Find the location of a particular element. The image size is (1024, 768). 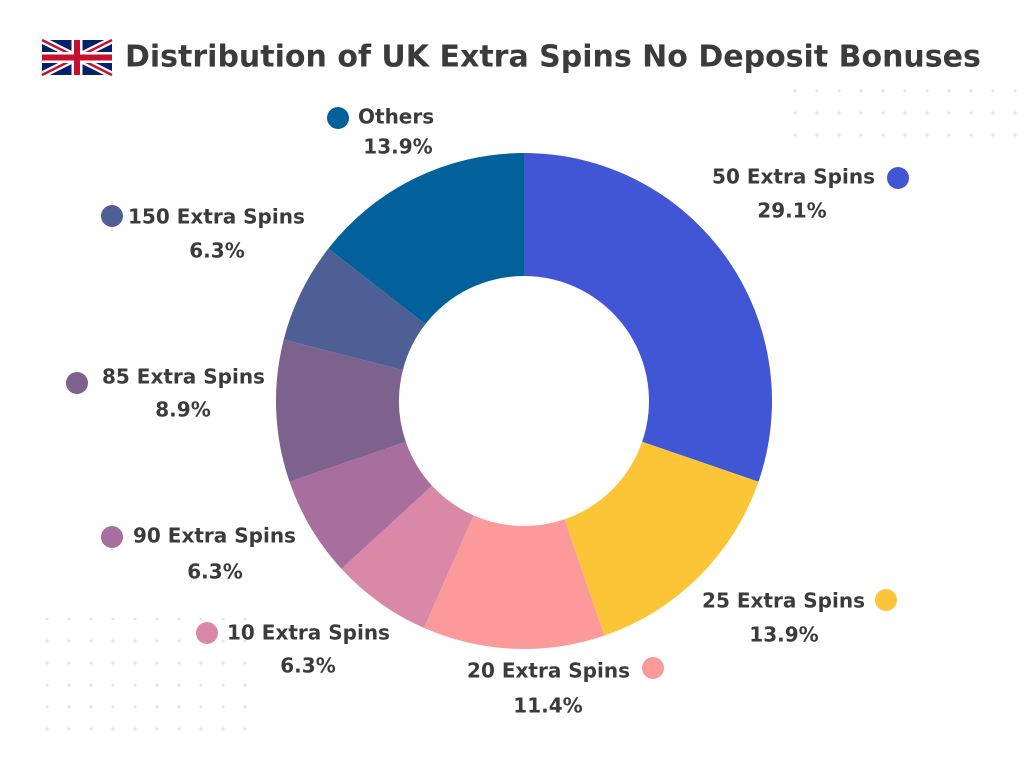

value-label: 29.1% is located at coordinates (791, 211).